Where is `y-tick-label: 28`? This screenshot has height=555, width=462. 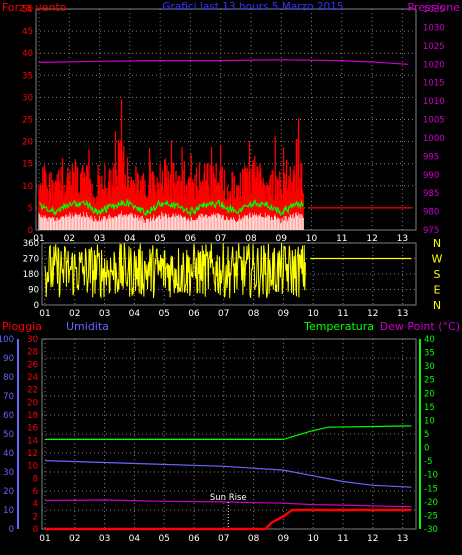
y-tick-label: 28 is located at coordinates (32, 353).